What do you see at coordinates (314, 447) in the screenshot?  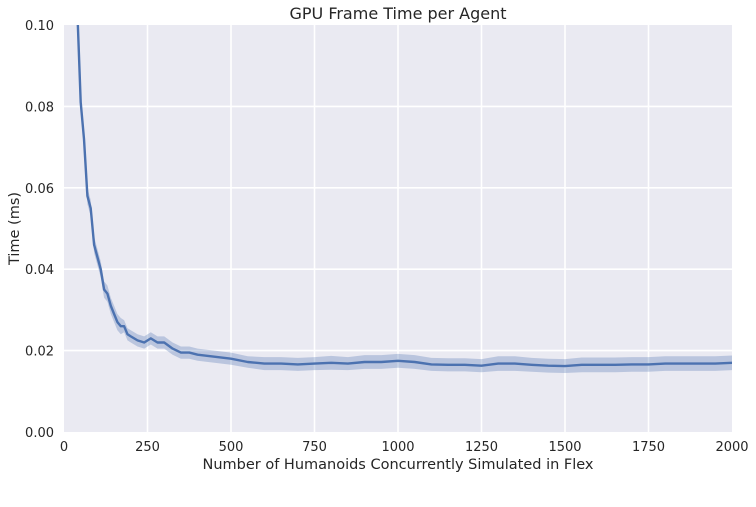 I see `x-tick-label: 750` at bounding box center [314, 447].